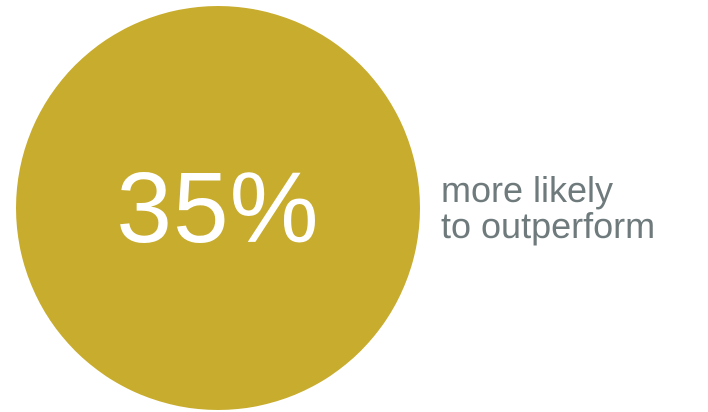 Image resolution: width=708 pixels, height=412 pixels. I want to click on caption-line-1: more likely, so click(527, 189).